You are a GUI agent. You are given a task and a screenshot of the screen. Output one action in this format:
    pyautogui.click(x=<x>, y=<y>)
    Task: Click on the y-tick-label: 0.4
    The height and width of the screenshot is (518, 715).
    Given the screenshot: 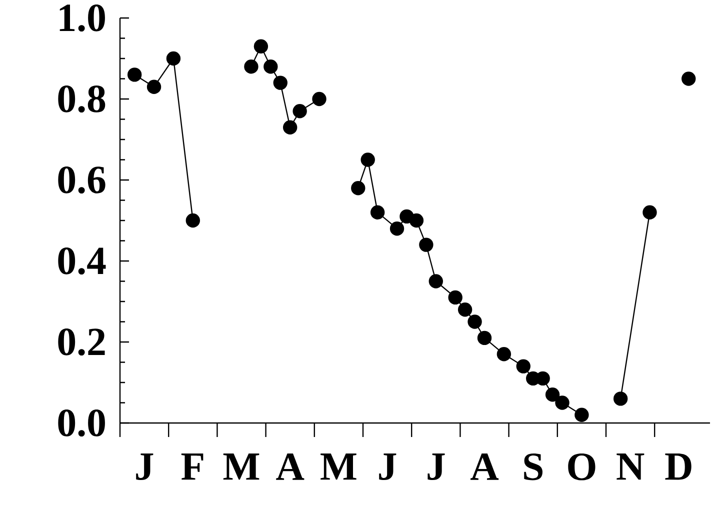 What is the action you would take?
    pyautogui.click(x=82, y=261)
    